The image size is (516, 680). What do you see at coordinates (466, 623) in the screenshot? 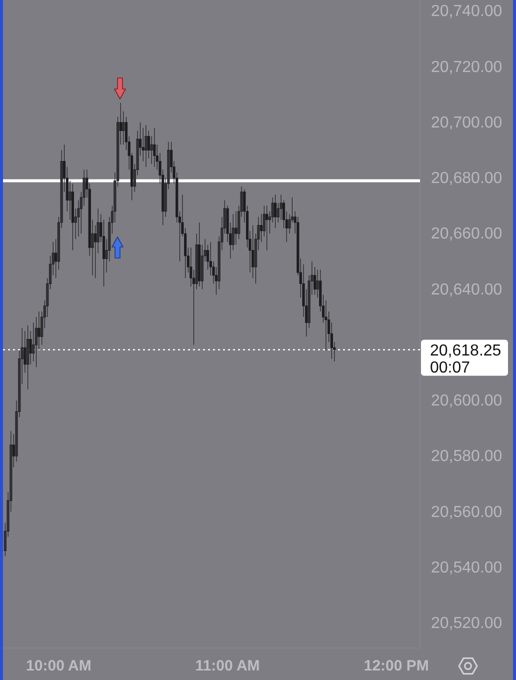
I see `y-tick-label: 20,520.00` at bounding box center [466, 623].